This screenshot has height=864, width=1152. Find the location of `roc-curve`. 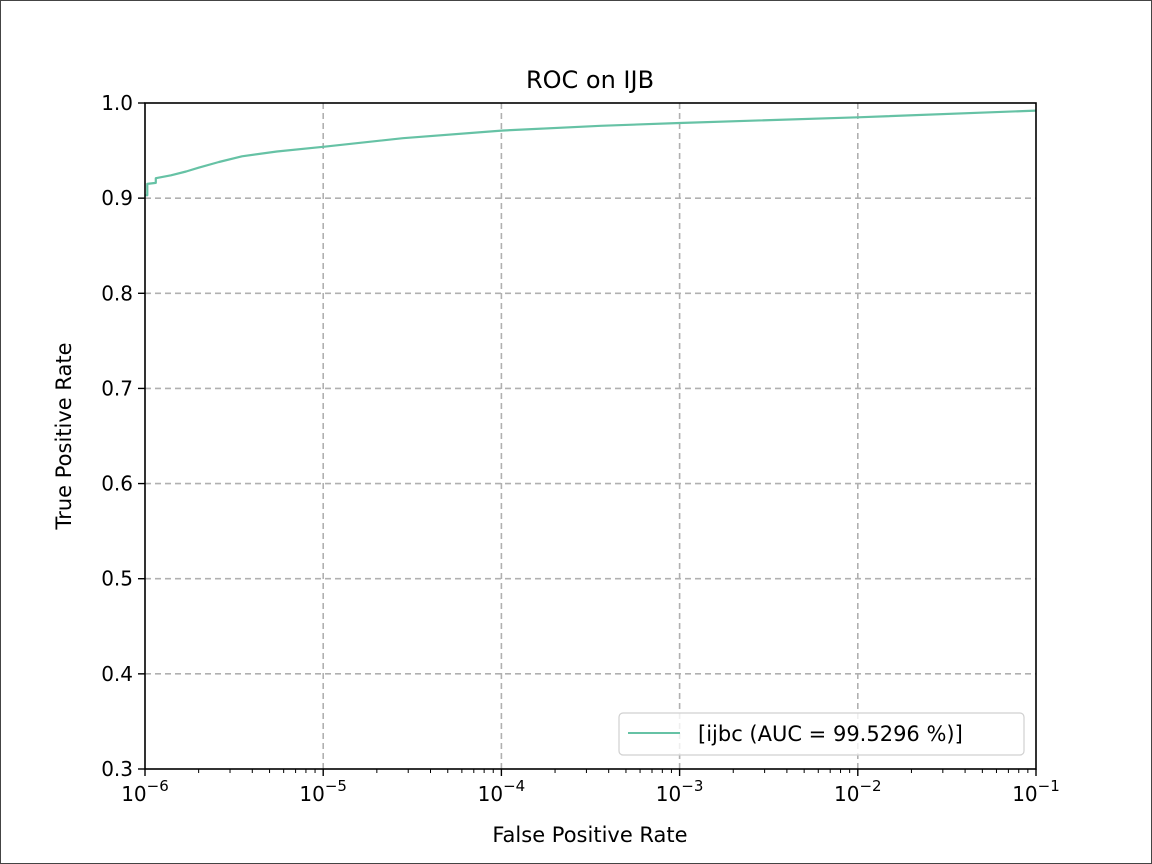

roc-curve is located at coordinates (591, 153).